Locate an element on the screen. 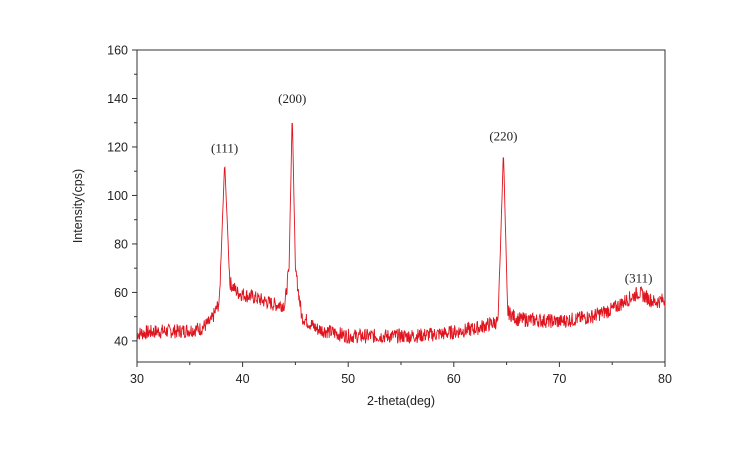  y-tick-label: 140 is located at coordinates (117, 99).